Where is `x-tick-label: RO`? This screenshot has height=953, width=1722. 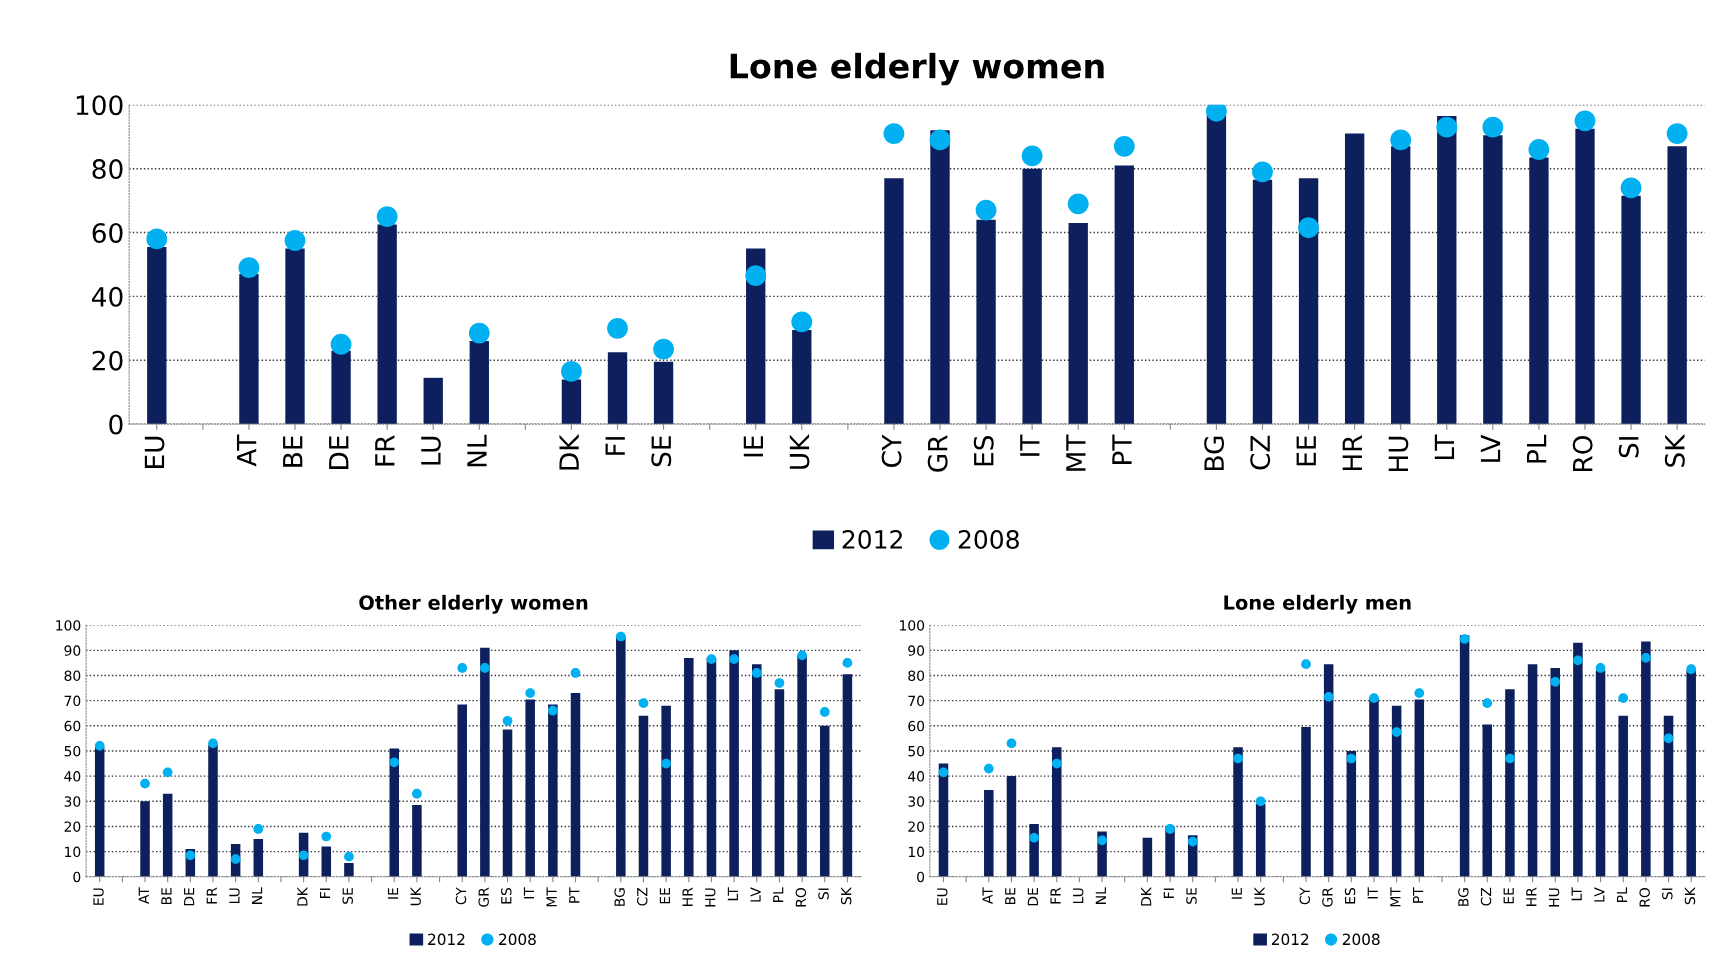
x-tick-label: RO is located at coordinates (1644, 897).